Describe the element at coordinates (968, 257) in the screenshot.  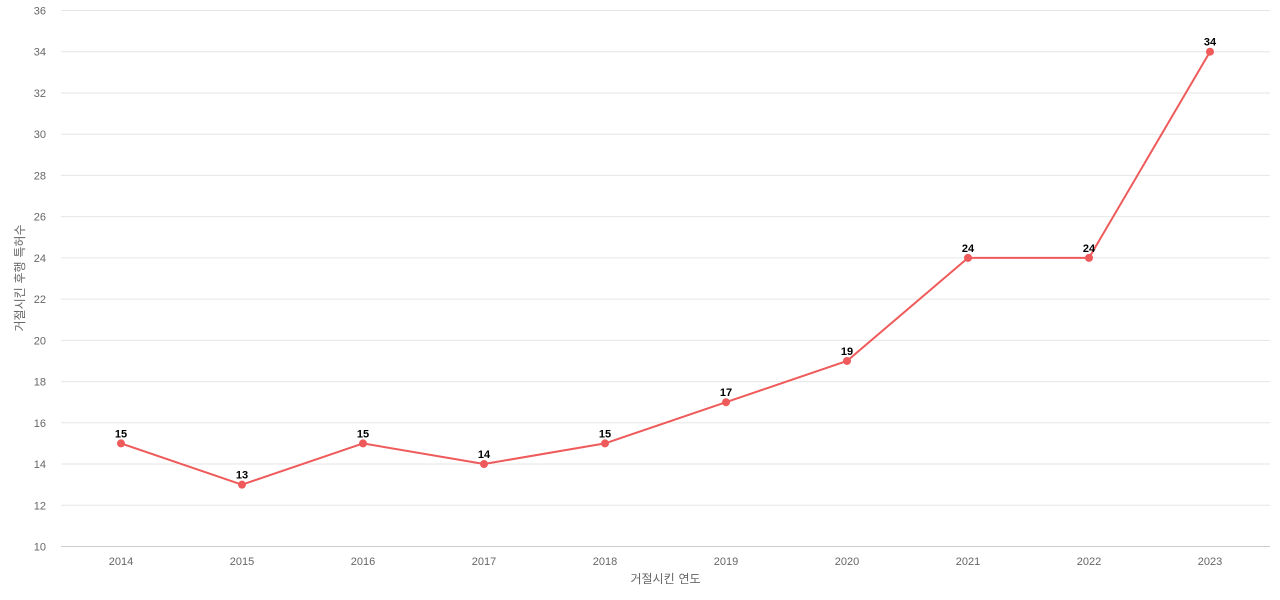
I see `data-point-2021` at that location.